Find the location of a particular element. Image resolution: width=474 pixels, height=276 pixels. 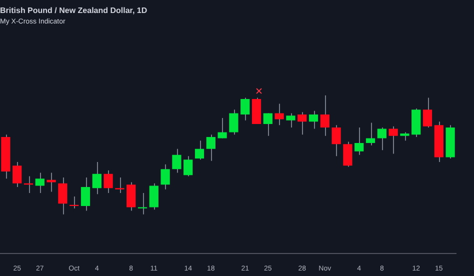

chart-title: British Pound / New Zealand Dollar, 1D is located at coordinates (74, 11).